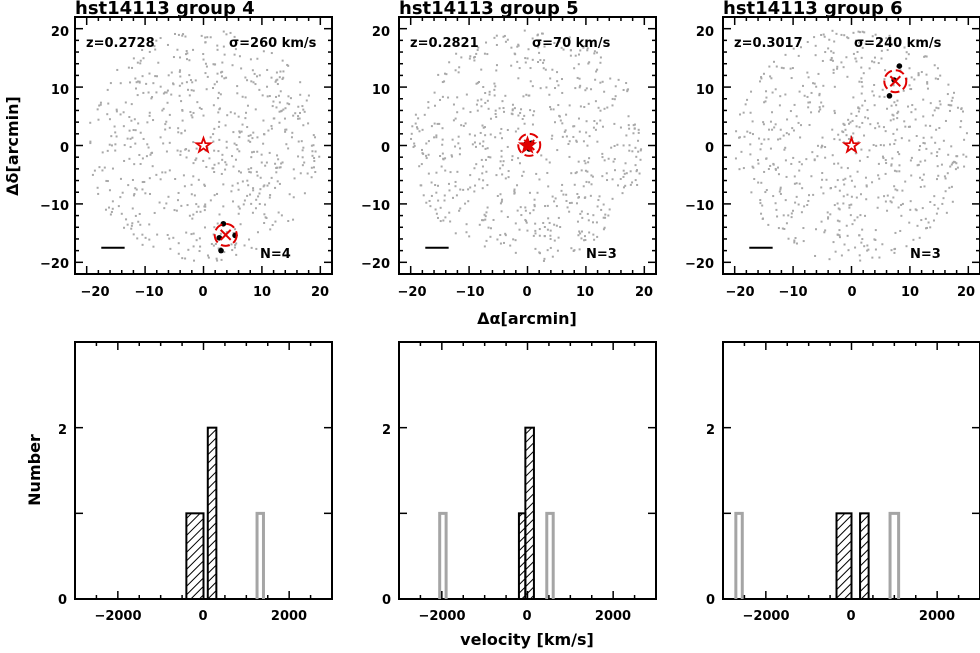 The height and width of the screenshot is (653, 980). What do you see at coordinates (496, 513) in the screenshot?
I see `histogram-bars` at bounding box center [496, 513].